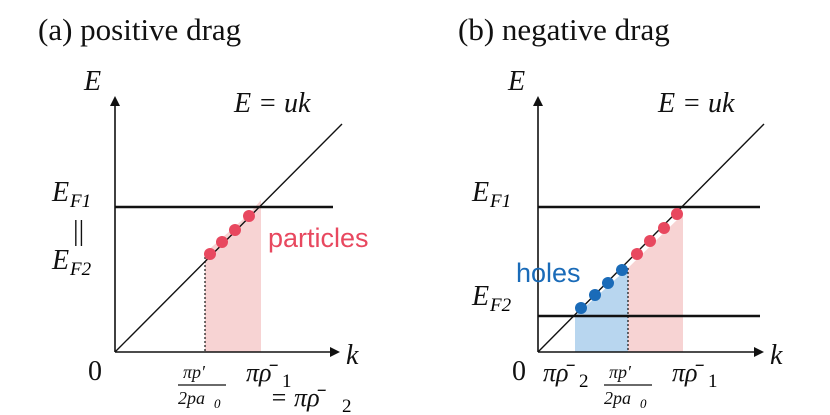 The width and height of the screenshot is (830, 415). Describe the element at coordinates (298, 397) in the screenshot. I see `svg-text: = πρ̄` at that location.